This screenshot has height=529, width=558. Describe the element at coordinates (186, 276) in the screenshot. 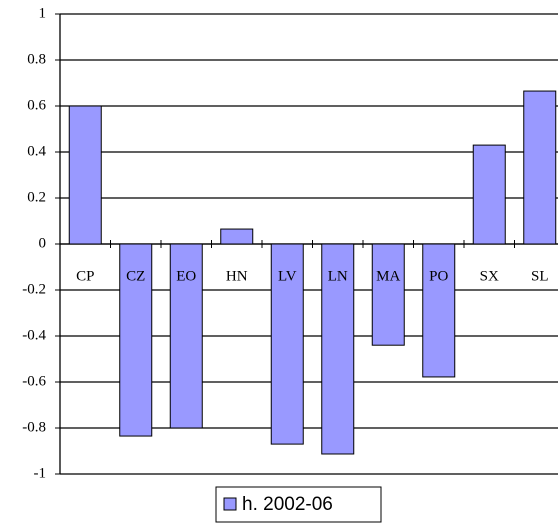

I see `x-tick-label: EO` at that location.